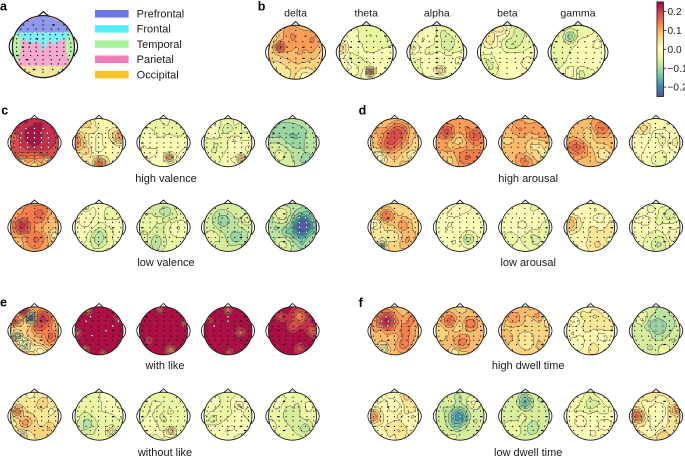 The height and width of the screenshot is (457, 685). I want to click on svg-text: Frontal, so click(154, 30).